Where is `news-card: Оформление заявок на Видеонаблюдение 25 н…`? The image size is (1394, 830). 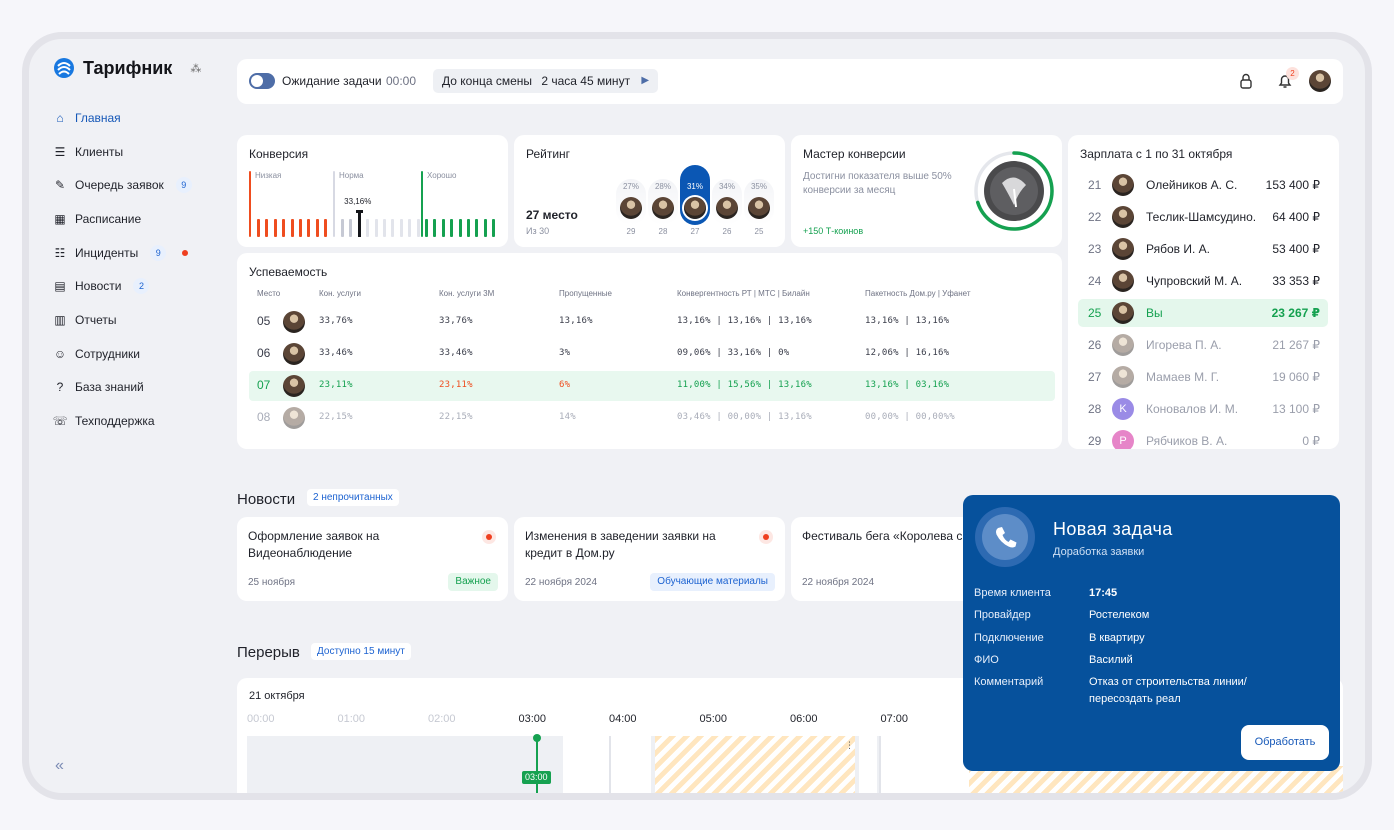
news-card: Оформление заявок на Видеонаблюдение 25 н… is located at coordinates (372, 559).